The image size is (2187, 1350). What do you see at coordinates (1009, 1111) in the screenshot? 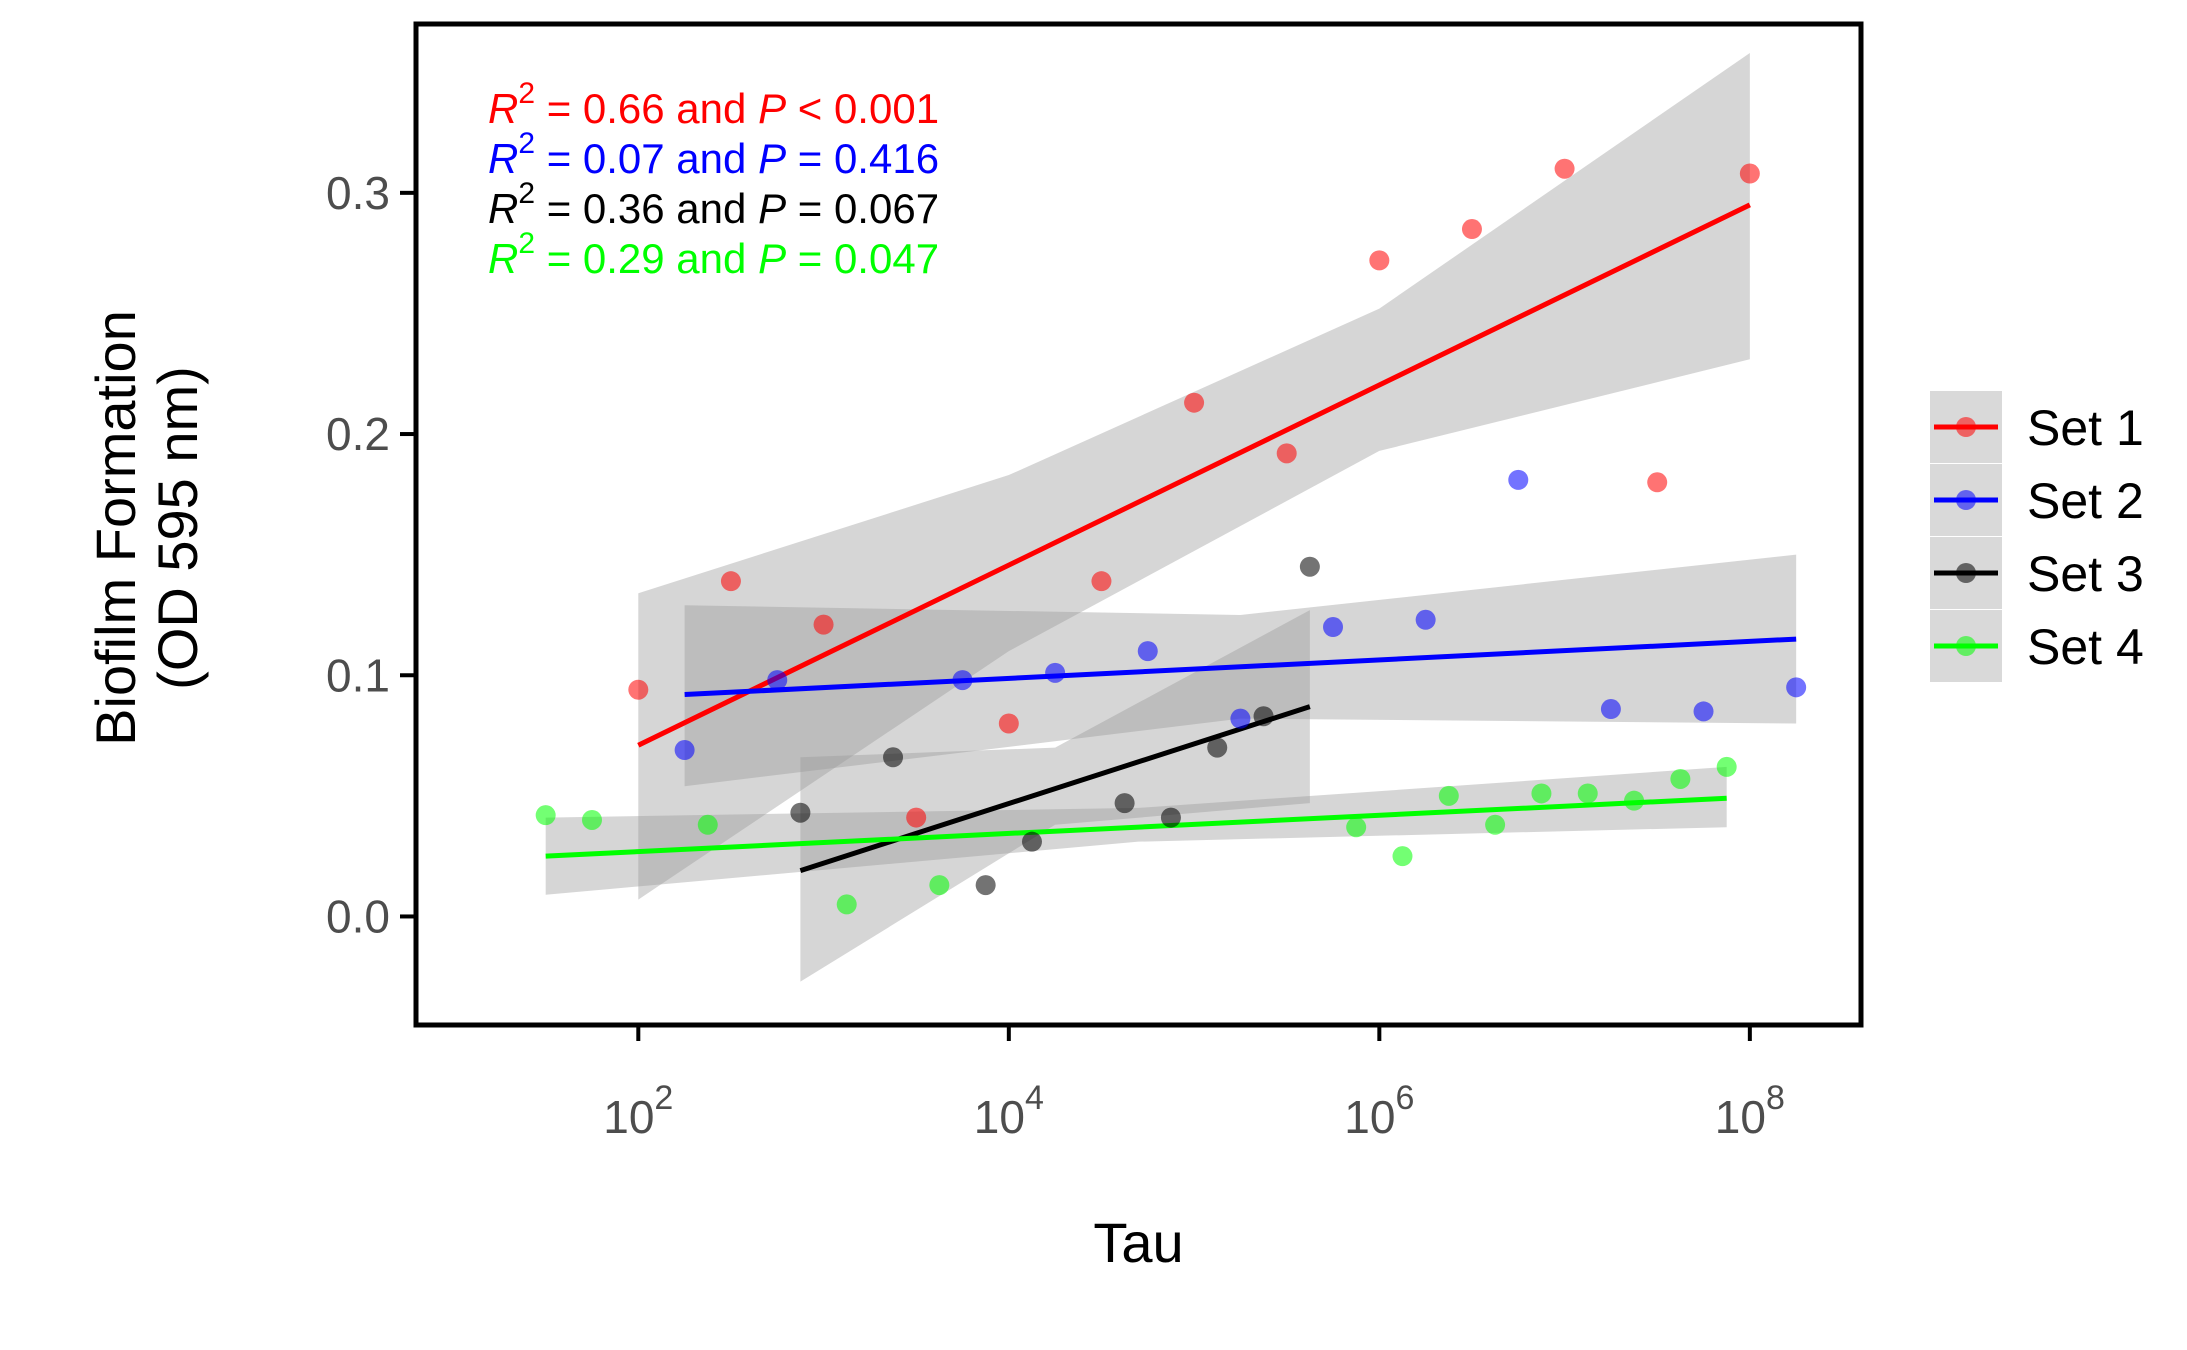
I see `x-tick-label: 10⁴` at bounding box center [1009, 1111].